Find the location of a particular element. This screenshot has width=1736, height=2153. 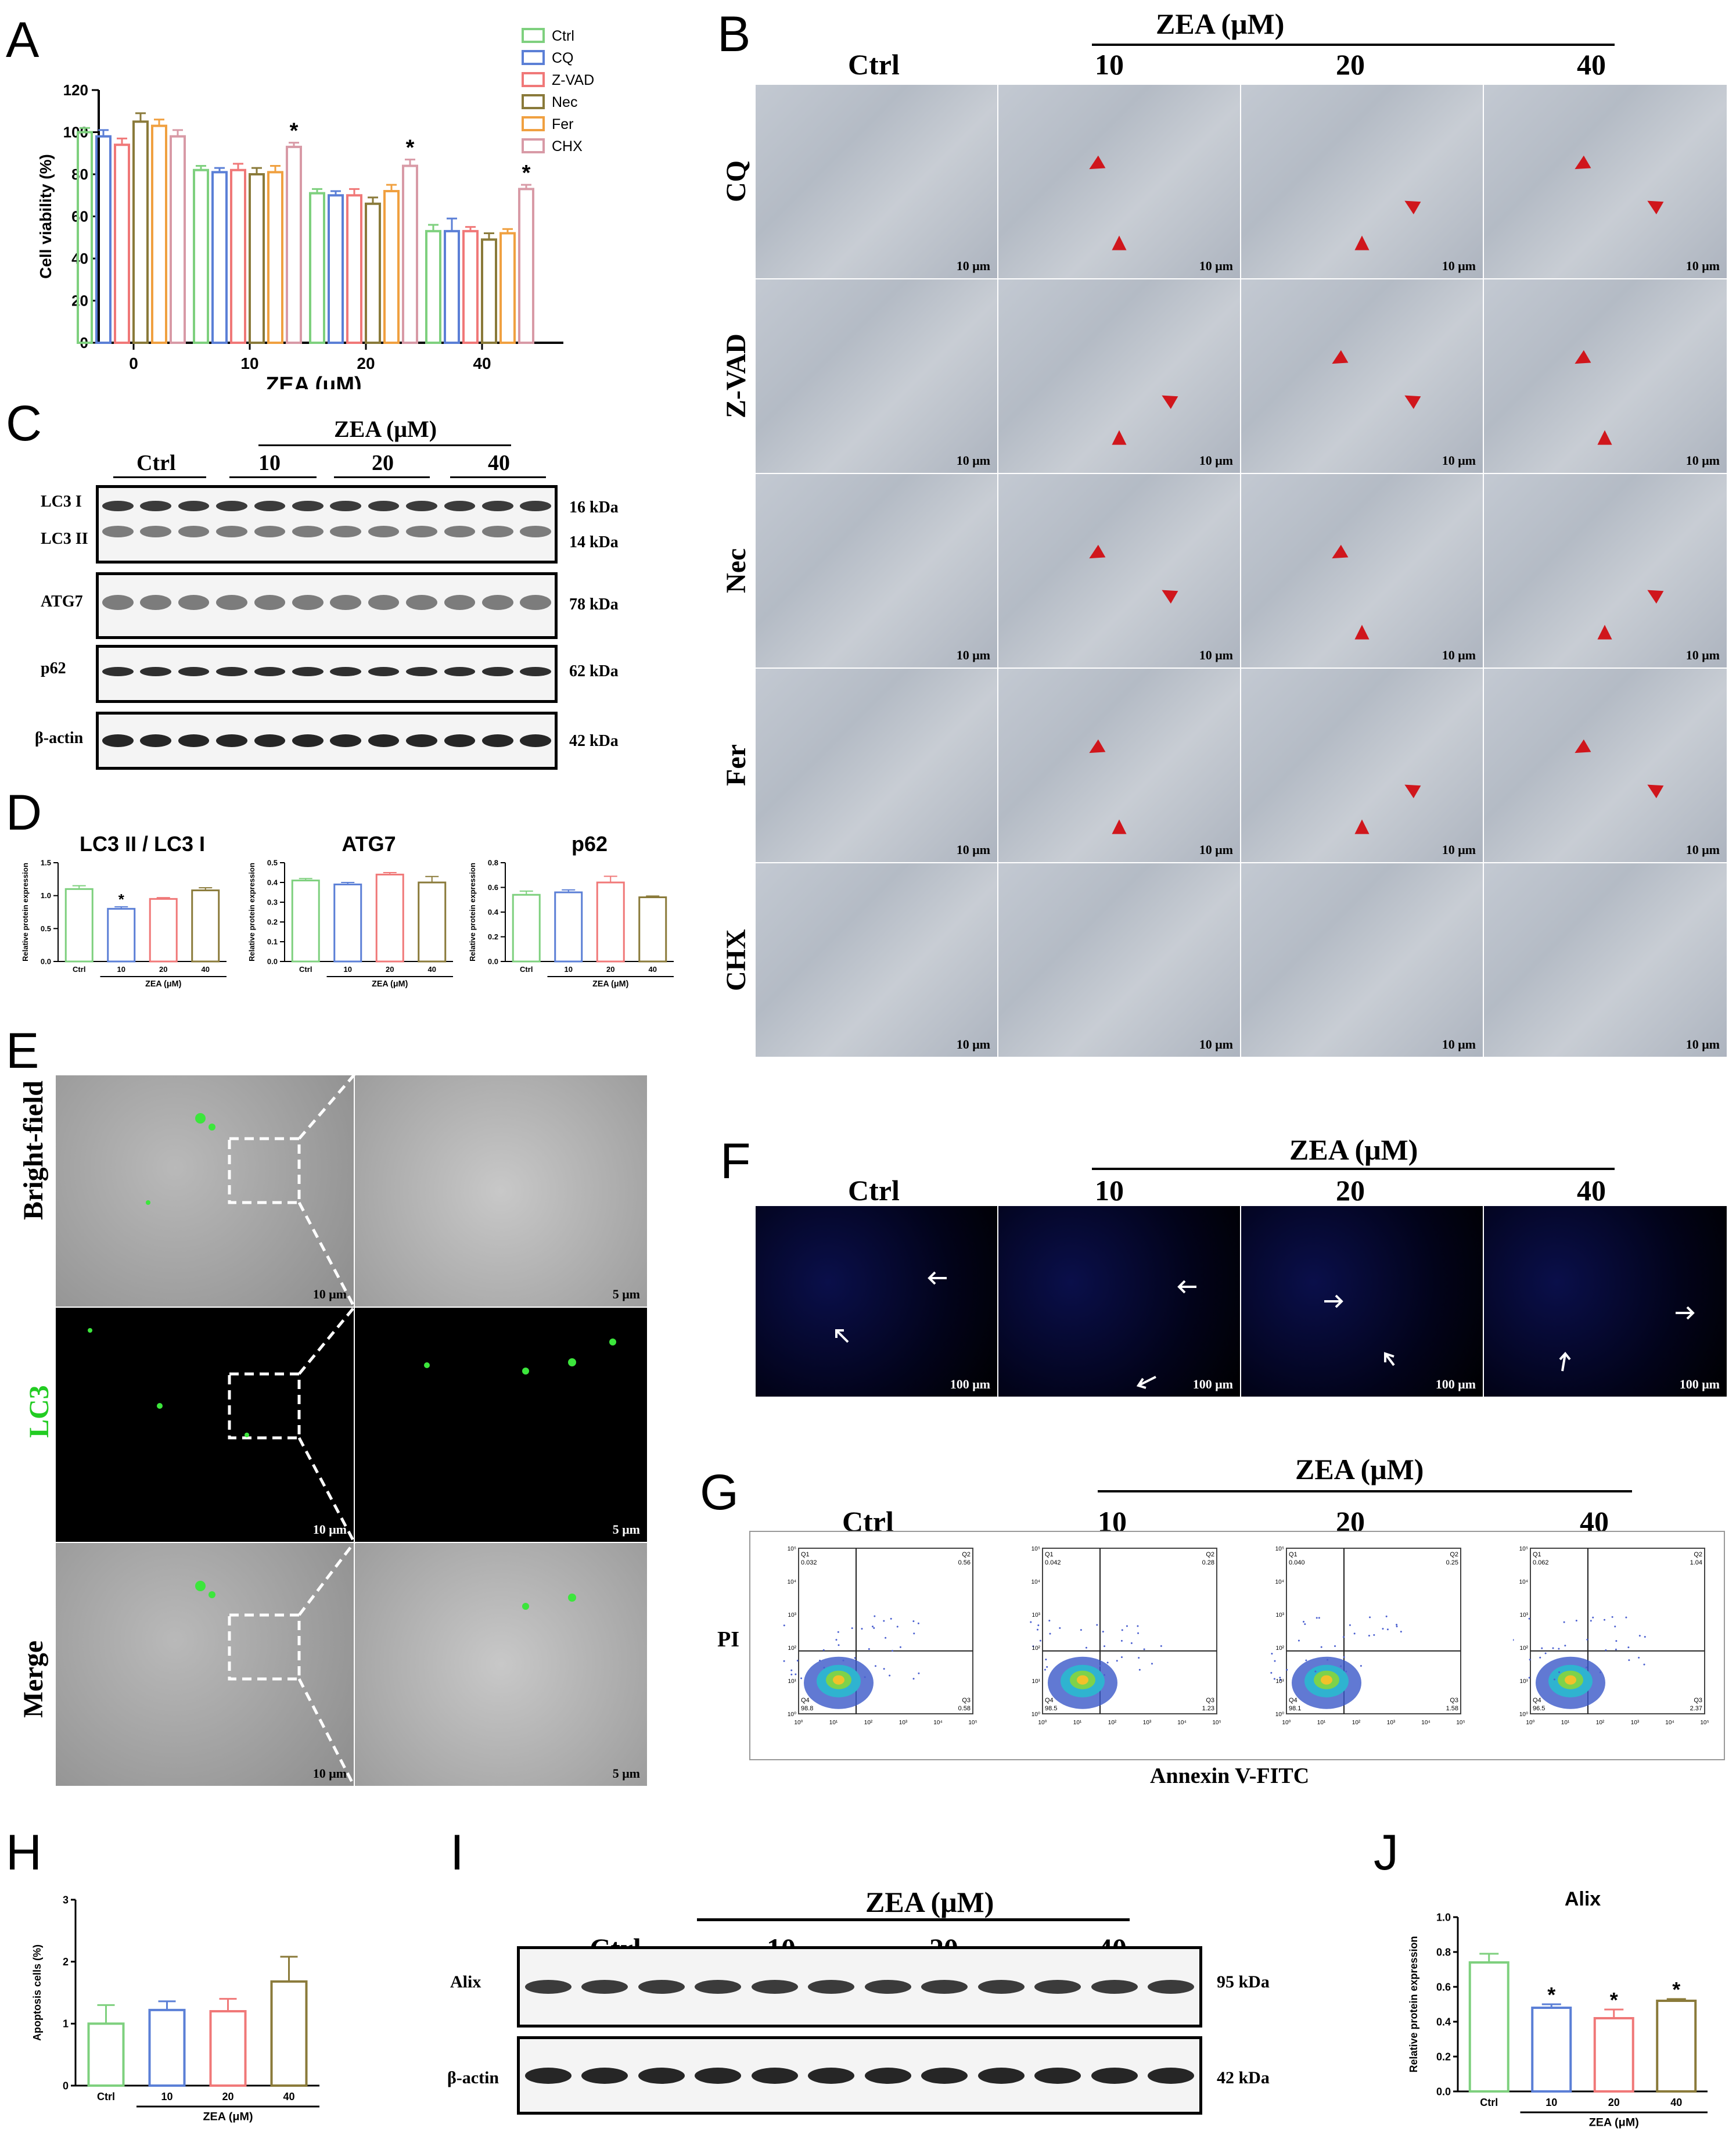

a-legend-label: CHX is located at coordinates (567, 146).